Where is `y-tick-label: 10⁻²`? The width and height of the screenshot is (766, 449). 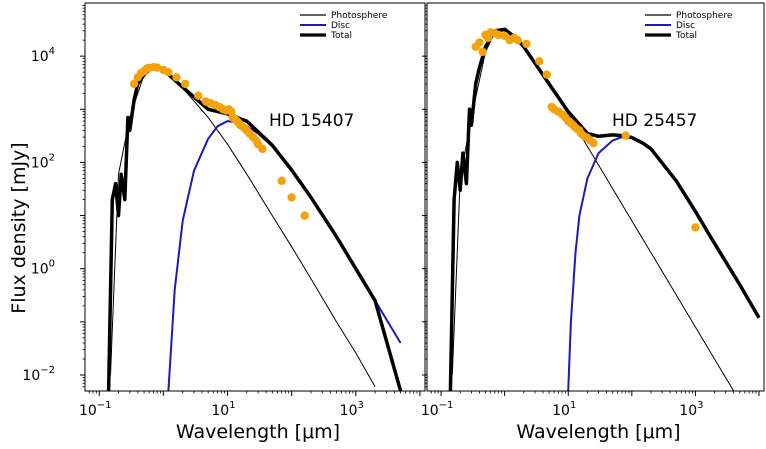 y-tick-label: 10⁻² is located at coordinates (38, 374).